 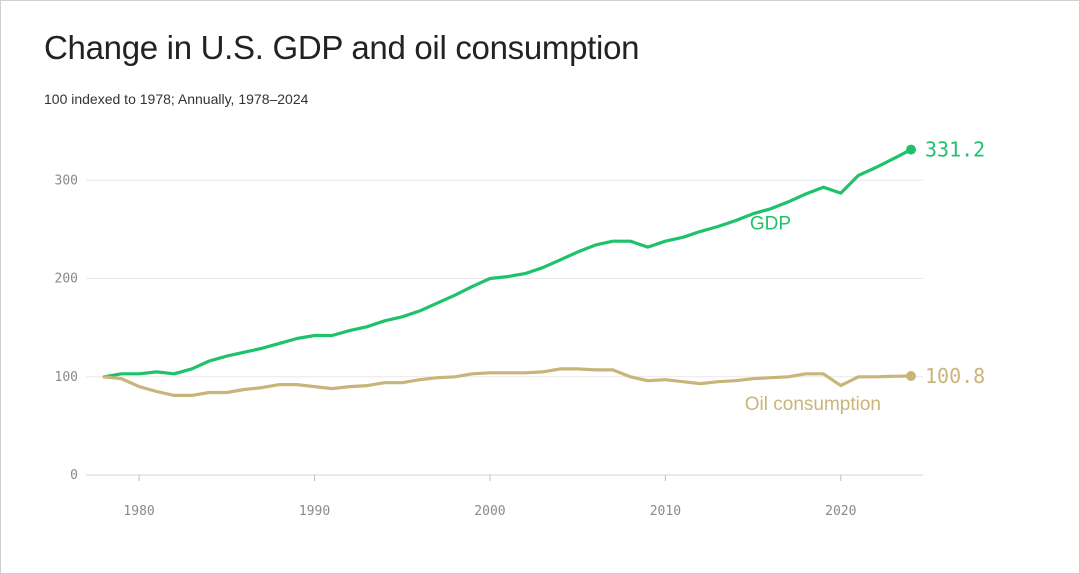 I want to click on gdp-series-label: GDP, so click(x=770, y=224).